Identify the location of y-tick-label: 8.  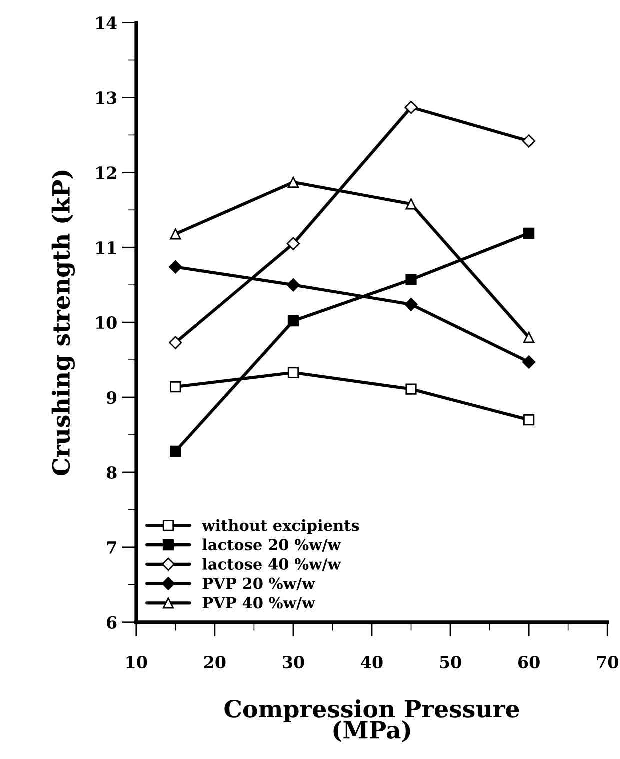
(111, 473).